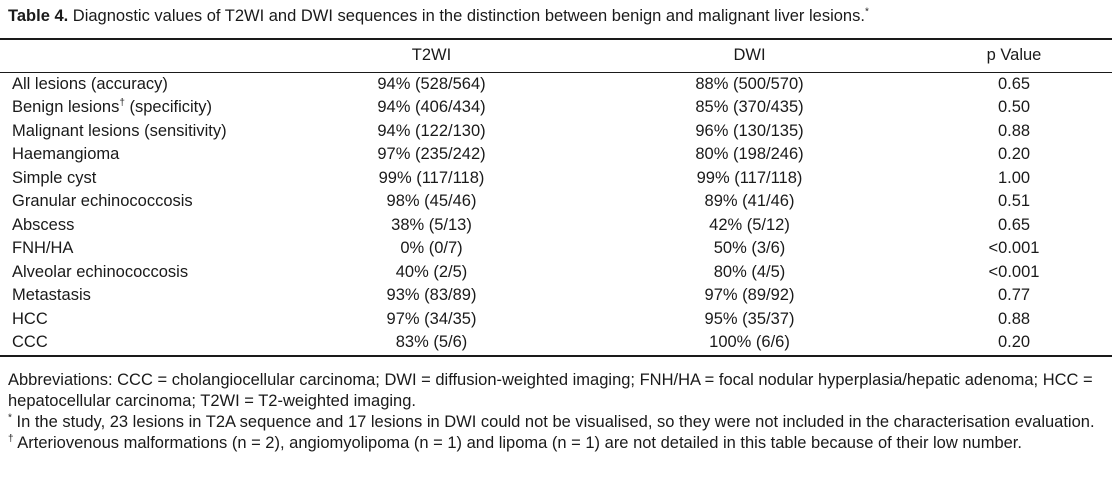 The height and width of the screenshot is (491, 1119). Describe the element at coordinates (54, 177) in the screenshot. I see `row-label-text: Simple cyst` at that location.